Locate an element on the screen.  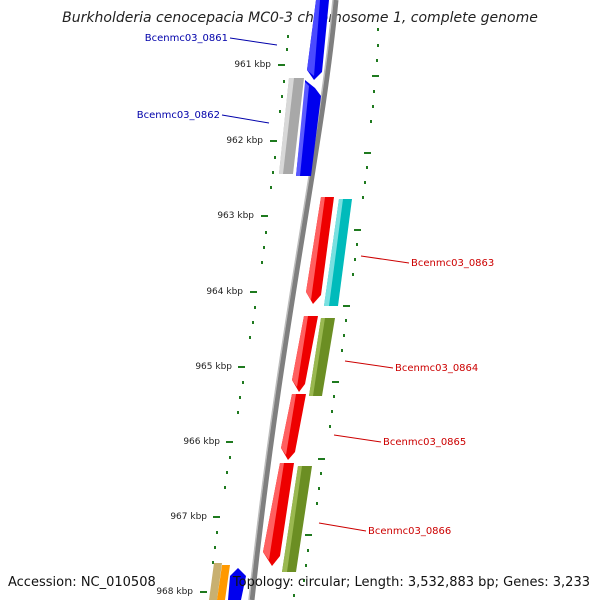
scale-label-966: 966 kbp is located at coordinates (201, 442).